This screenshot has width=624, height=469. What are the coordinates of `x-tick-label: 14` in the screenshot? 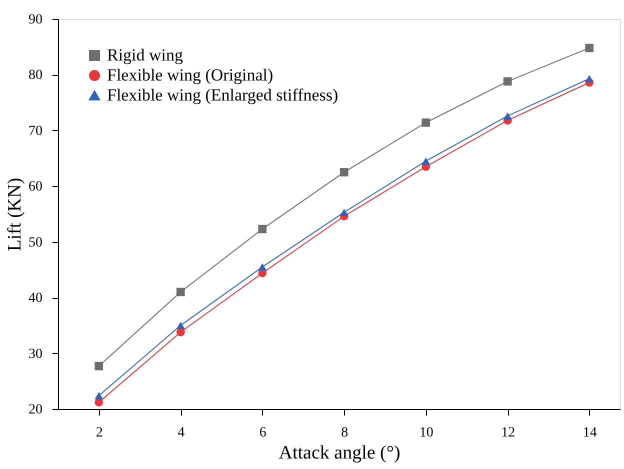 It's located at (589, 433).